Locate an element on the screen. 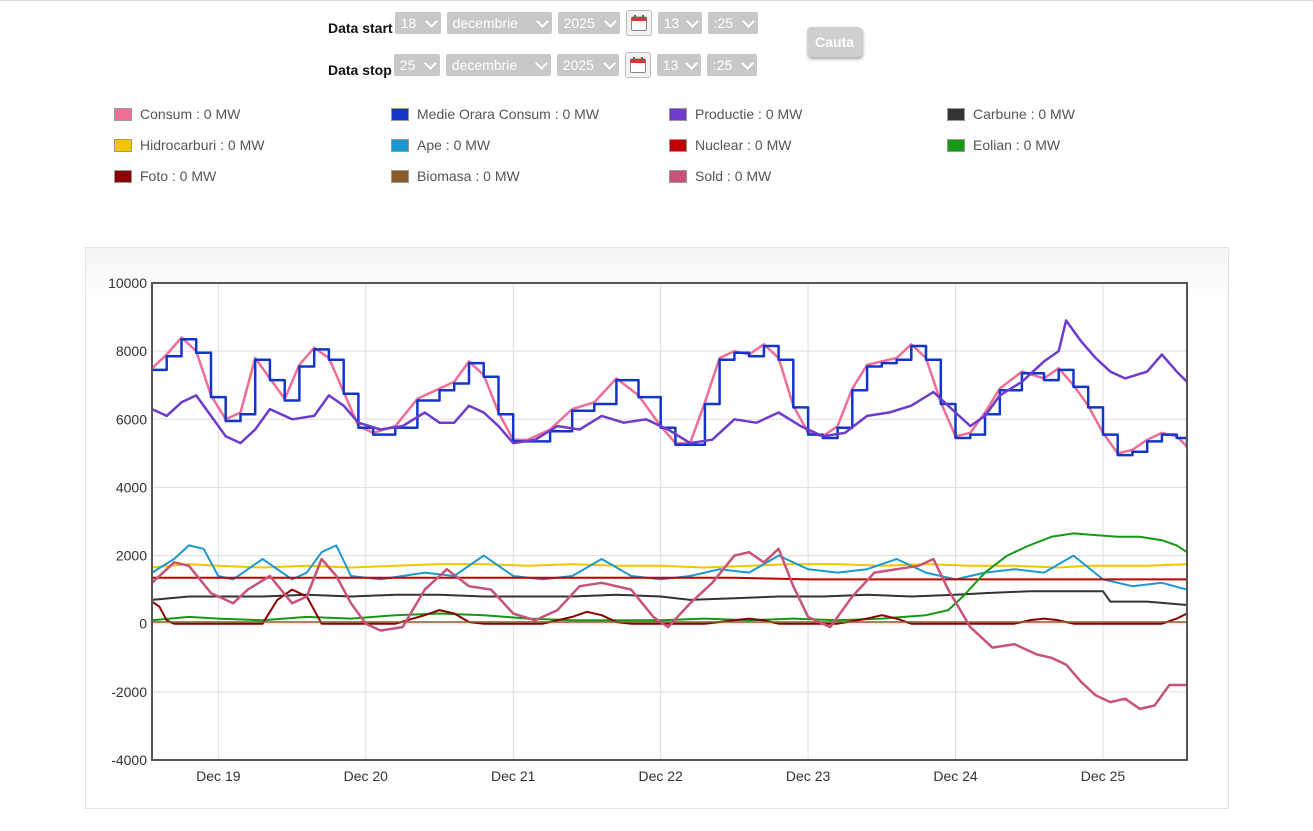 The image size is (1313, 831). legend-item: Medie Orara Consum : 0 MW is located at coordinates (495, 114).